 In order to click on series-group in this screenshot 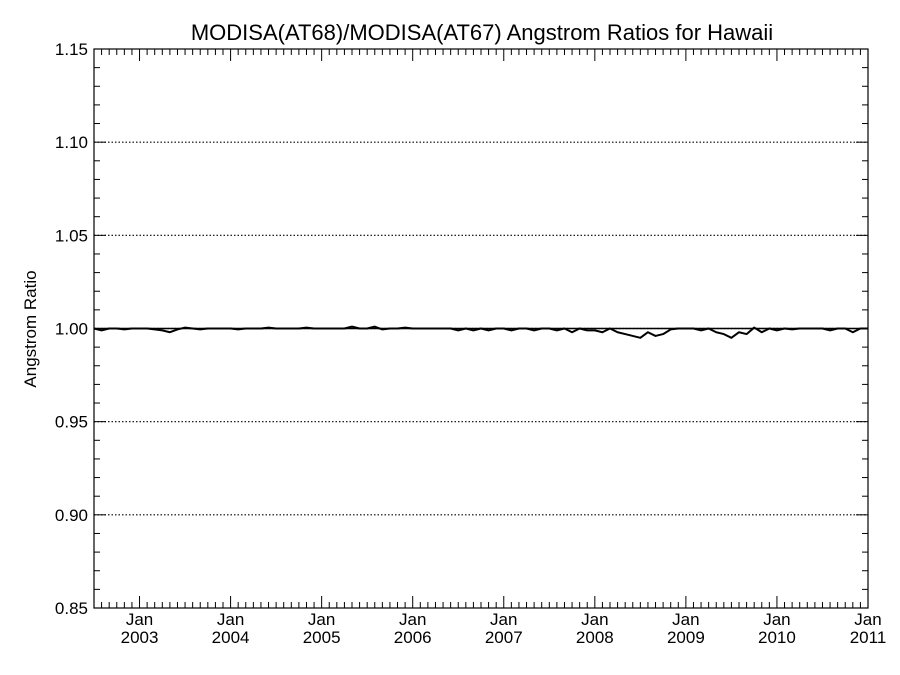, I will do `click(480, 332)`.